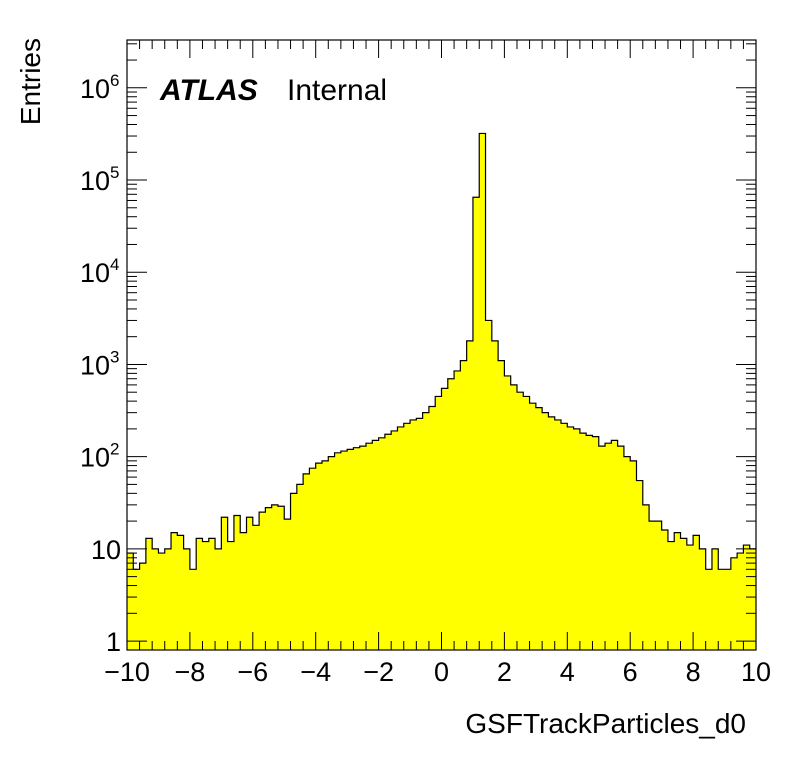 The width and height of the screenshot is (796, 772). I want to click on x-tick-label: −4, so click(315, 672).